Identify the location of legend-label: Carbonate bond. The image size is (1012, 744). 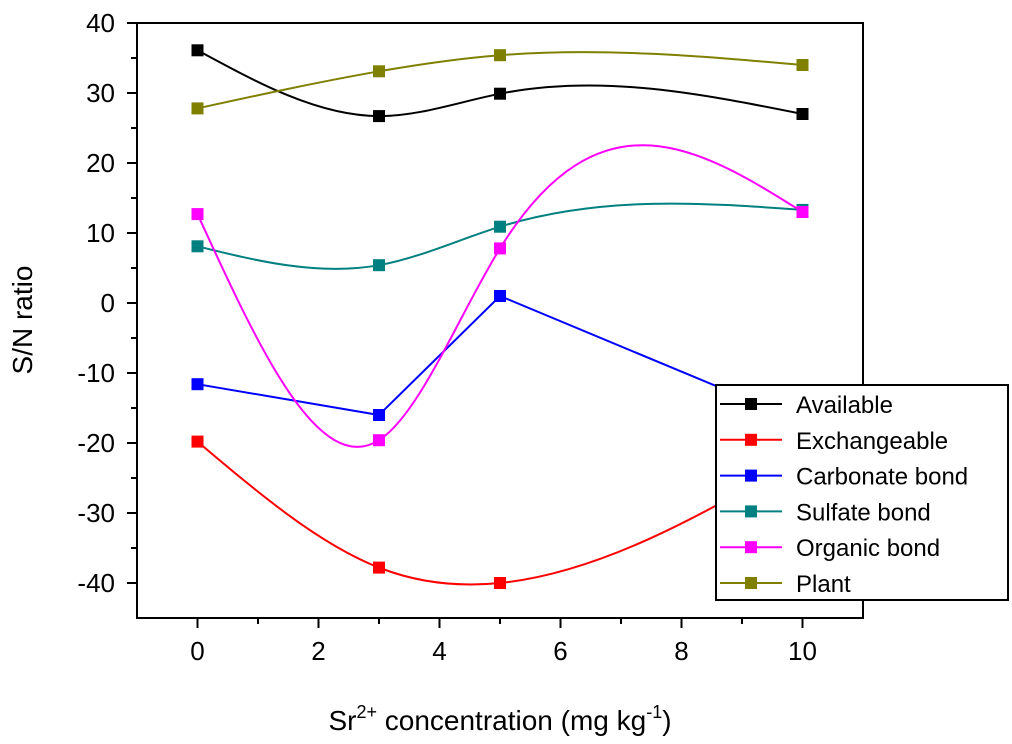
(882, 477).